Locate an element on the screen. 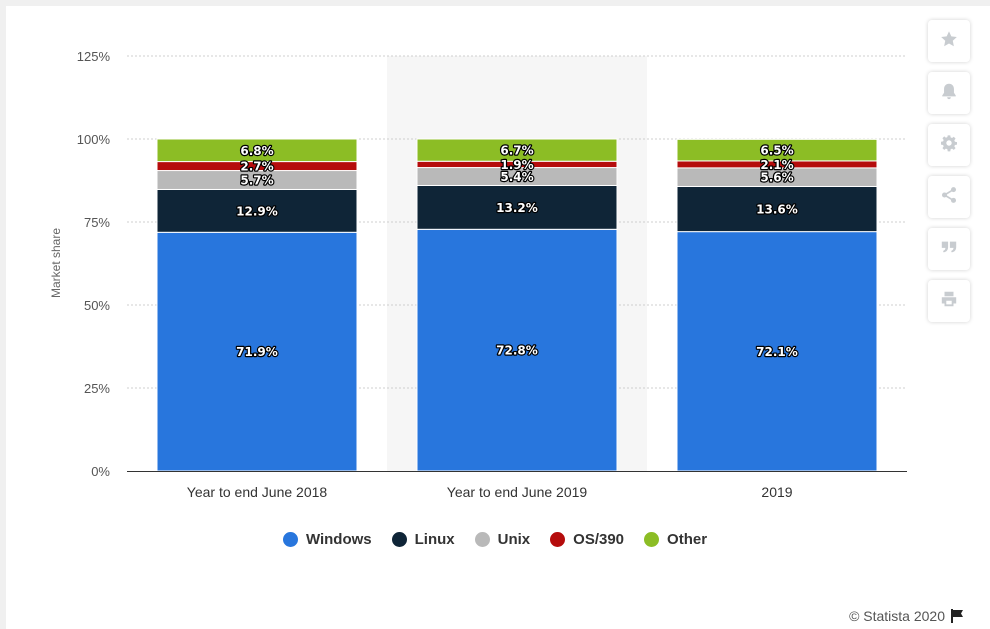 The width and height of the screenshot is (990, 629). data-label: 6.7% is located at coordinates (516, 151).